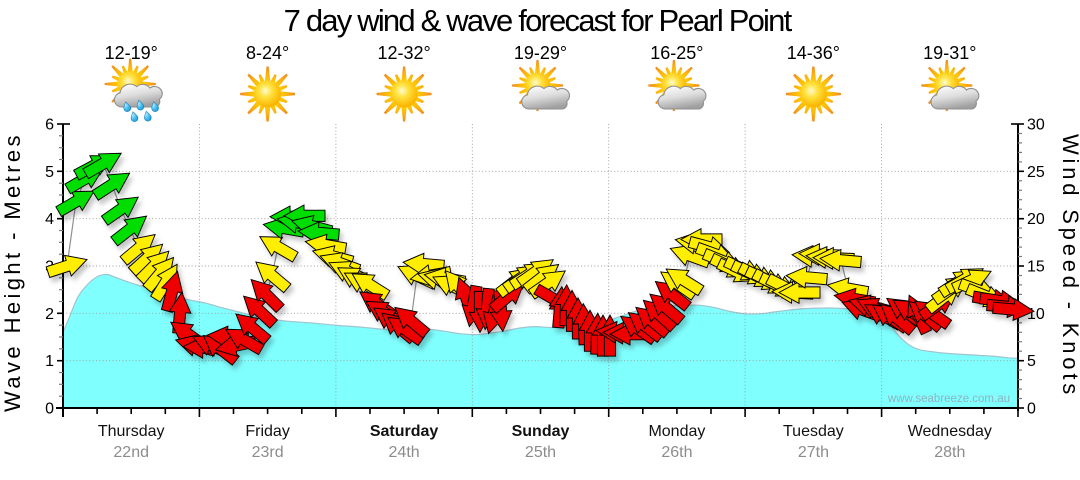 The image size is (1080, 480). Describe the element at coordinates (404, 452) in the screenshot. I see `svg-text: 24th` at that location.